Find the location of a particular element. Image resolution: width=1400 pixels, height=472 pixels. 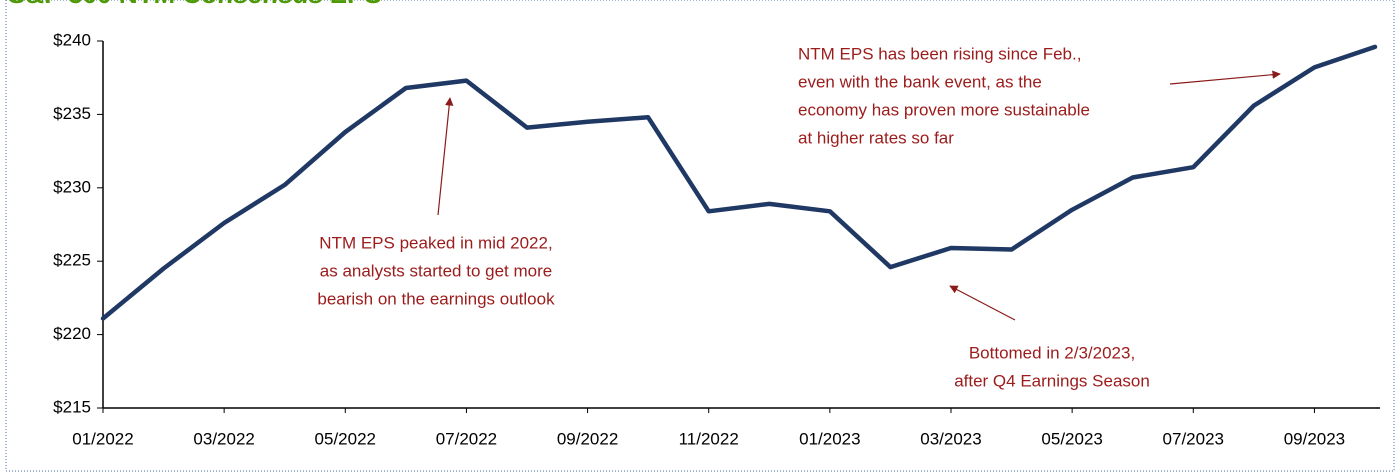

chart-title: S&P 500 NTM Consensus EPS is located at coordinates (195, 4).